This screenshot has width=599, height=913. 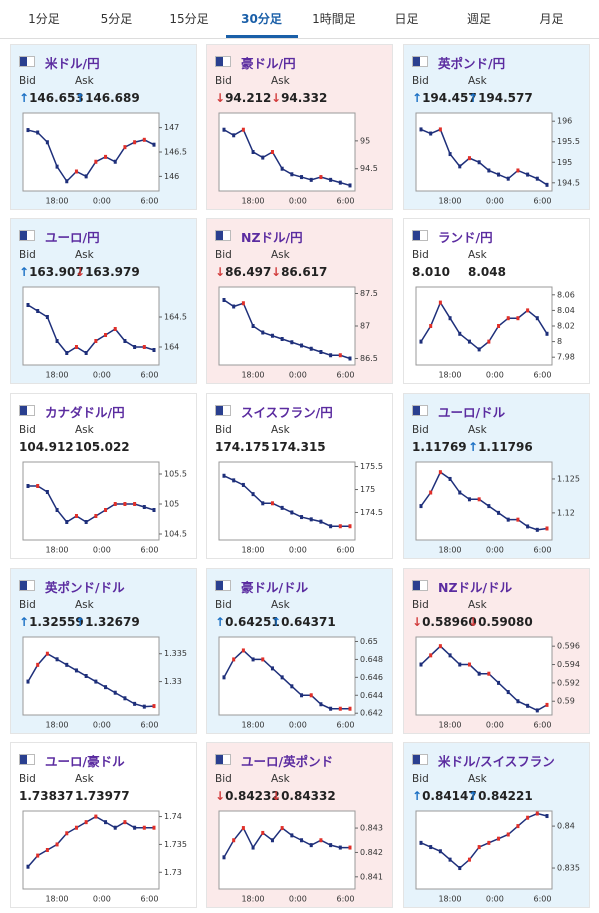 What do you see at coordinates (472, 63) in the screenshot?
I see `pair-title: 英ポンド/円` at bounding box center [472, 63].